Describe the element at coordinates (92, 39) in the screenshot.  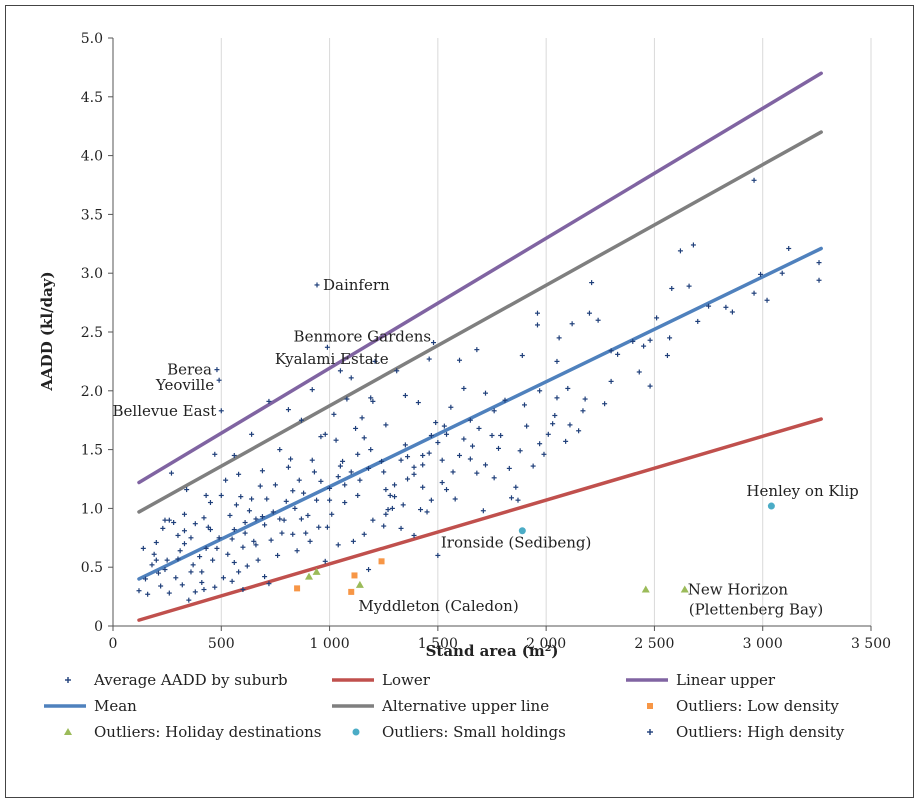
I see `y-tick-label: 5.0` at that location.